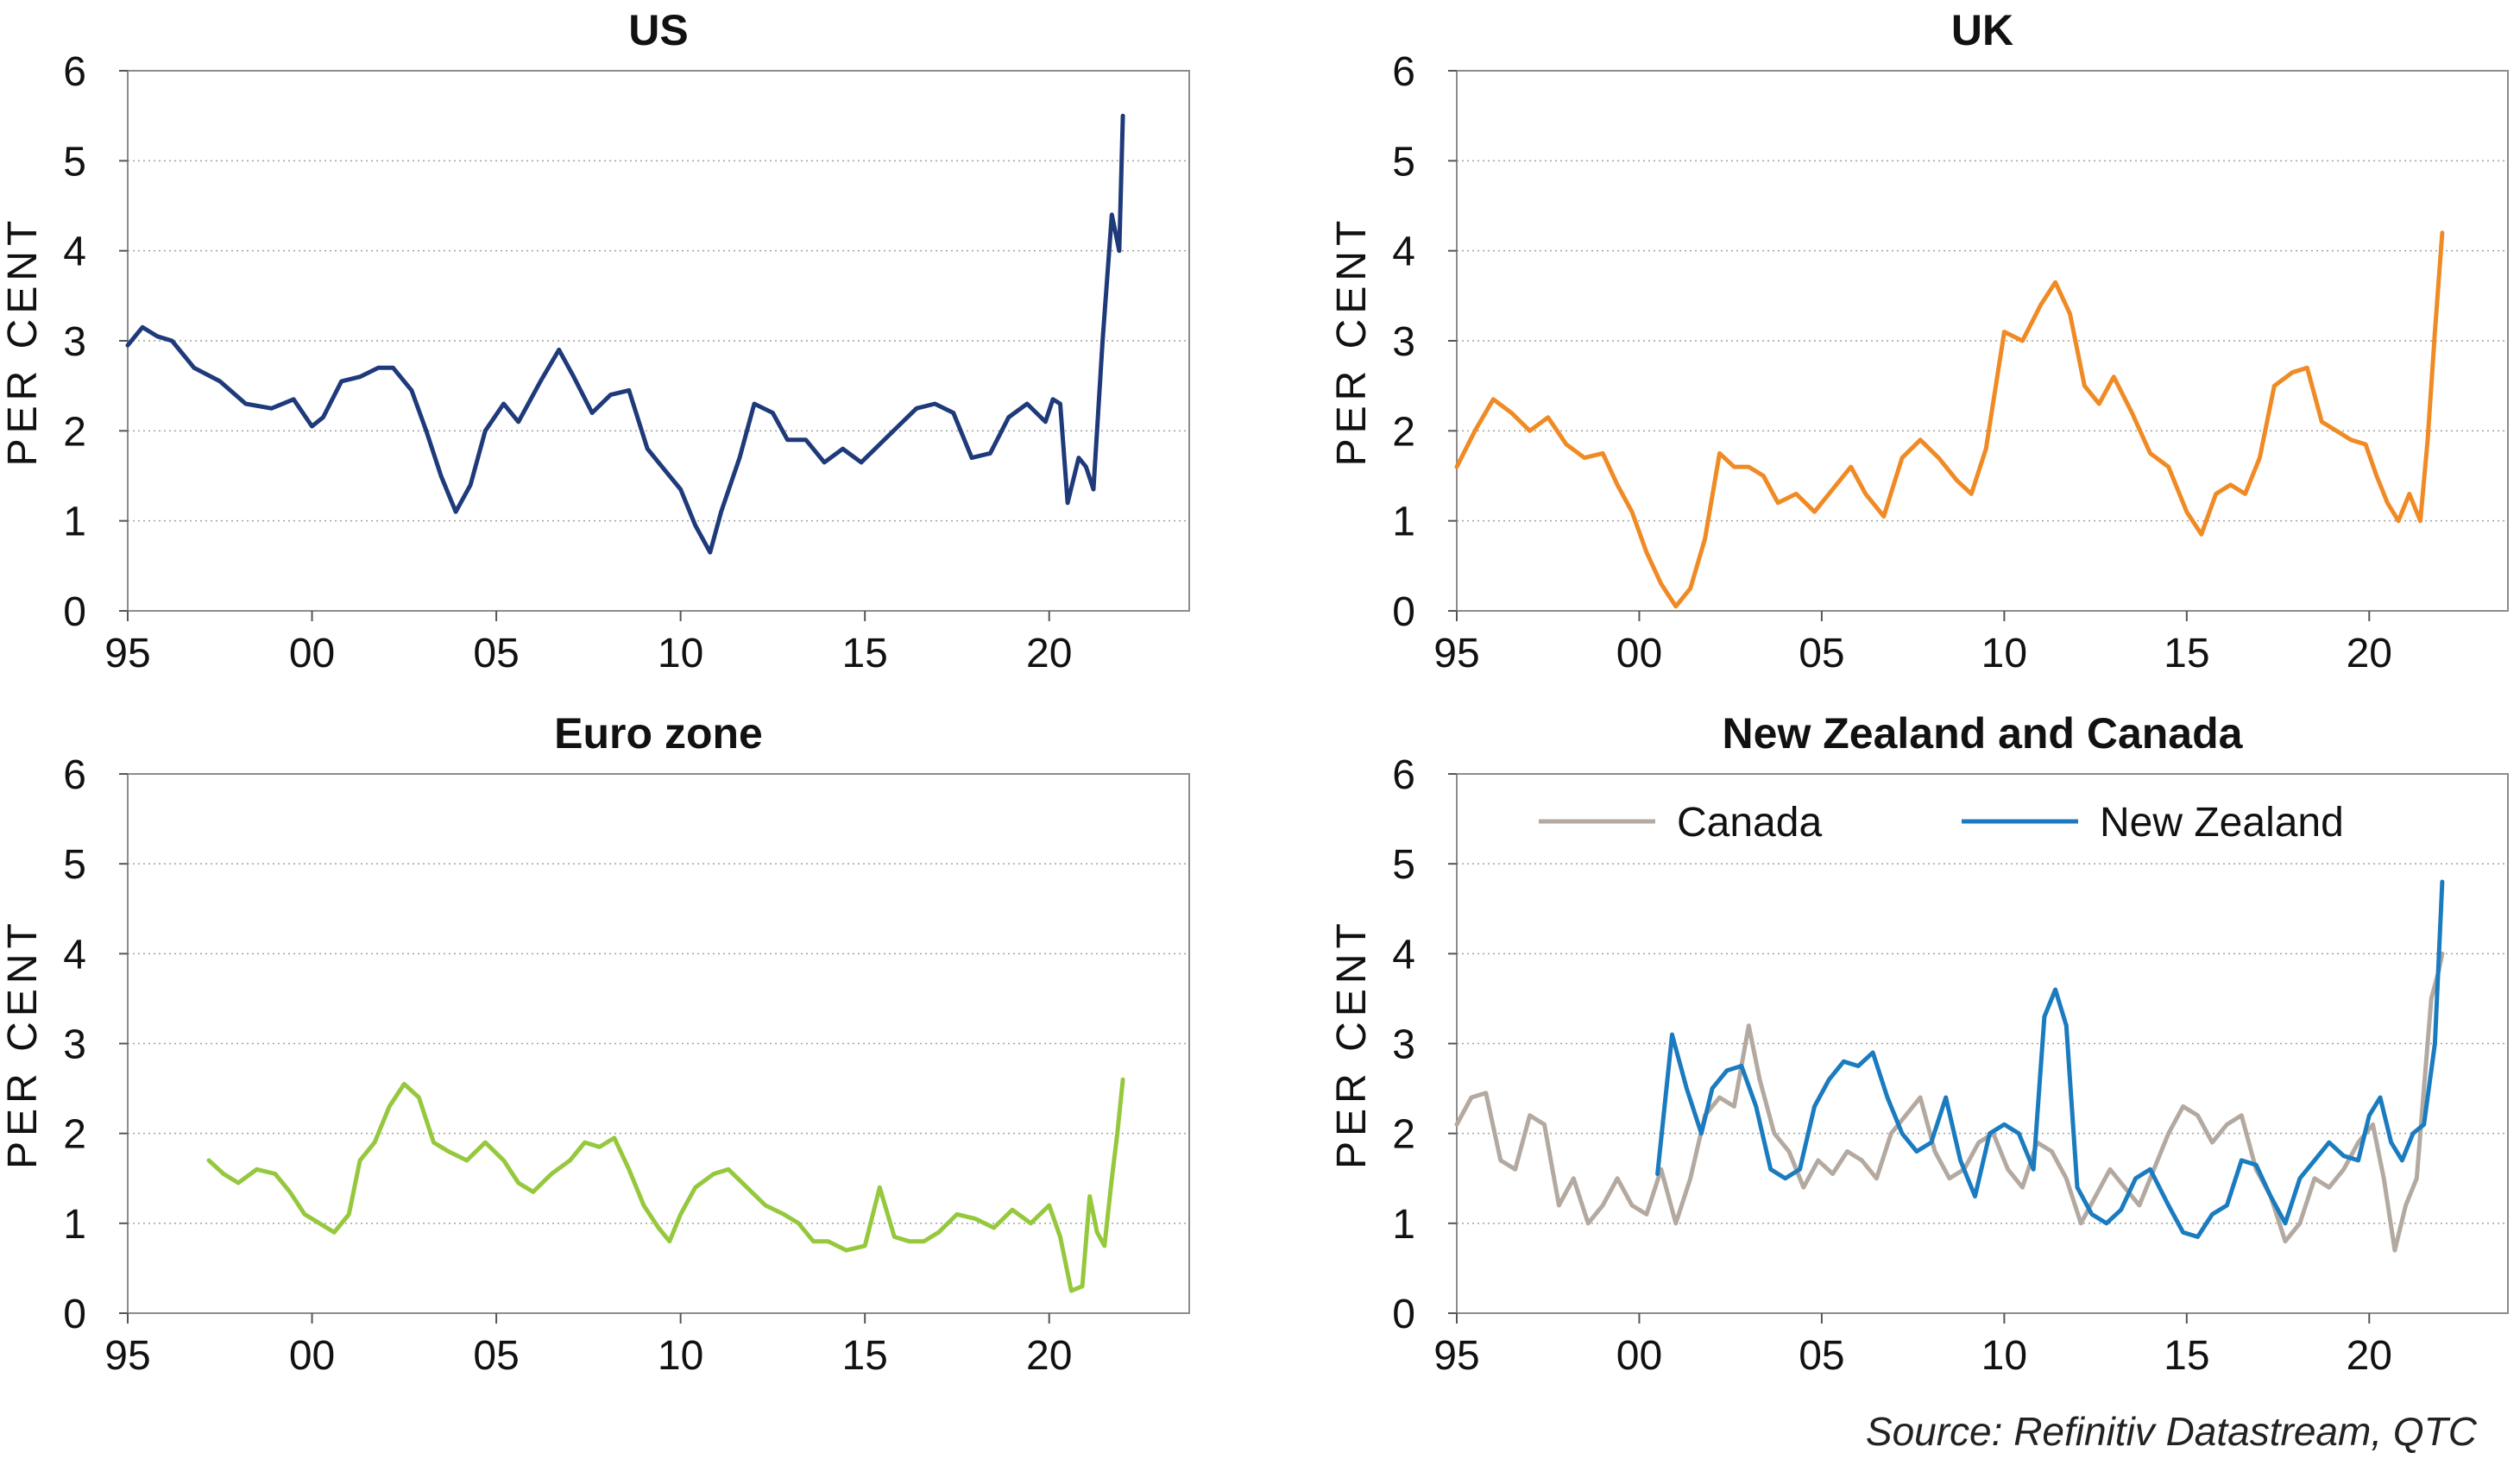 This screenshot has height=1459, width=2520. I want to click on series-line-new-zealand, so click(2050, 1059).